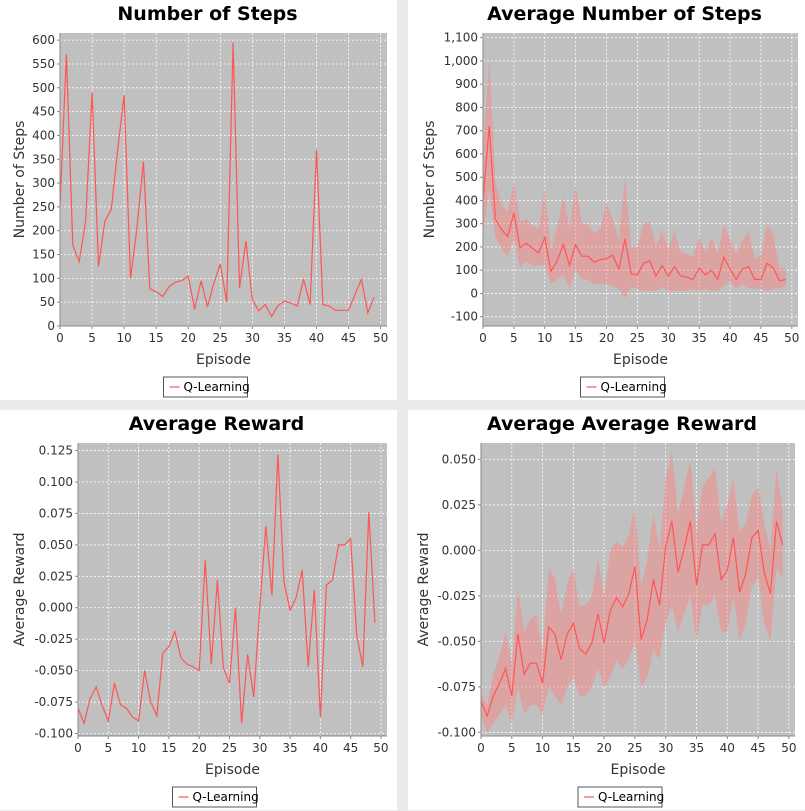  What do you see at coordinates (461, 61) in the screenshot?
I see `y-tick-label: 1,000` at bounding box center [461, 61].